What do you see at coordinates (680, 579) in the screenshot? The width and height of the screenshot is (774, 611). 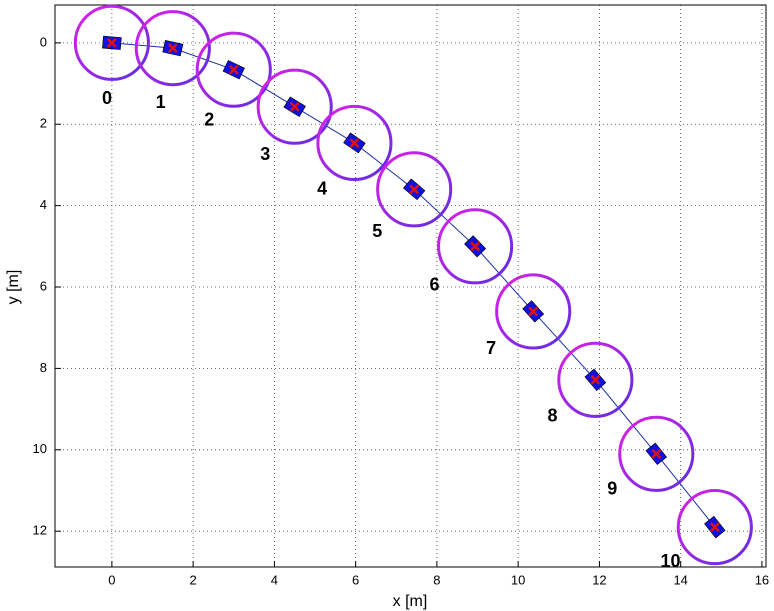 I see `x-tick-label: 14` at bounding box center [680, 579].